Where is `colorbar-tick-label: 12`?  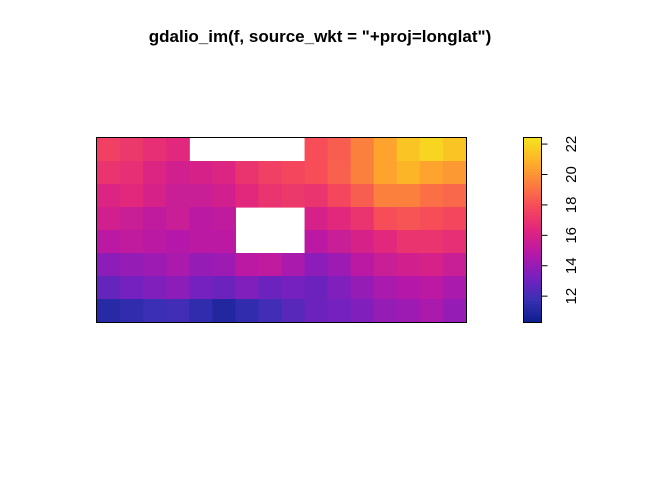
colorbar-tick-label: 12 is located at coordinates (571, 296).